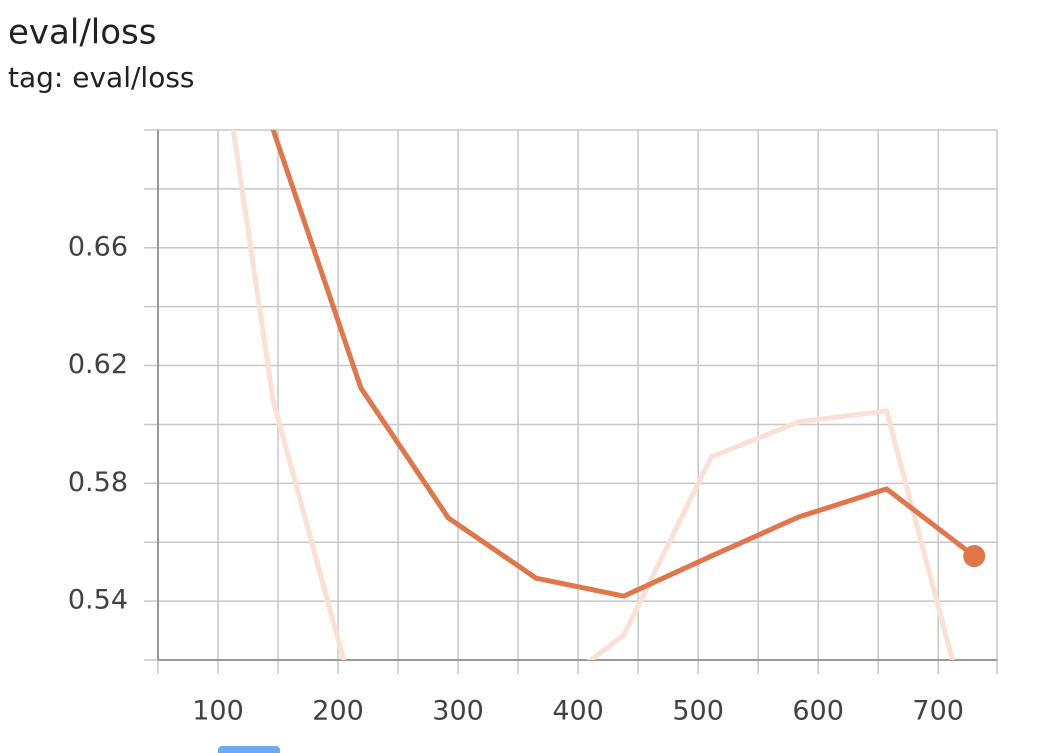 Image resolution: width=1044 pixels, height=753 pixels. I want to click on last-point, so click(974, 556).